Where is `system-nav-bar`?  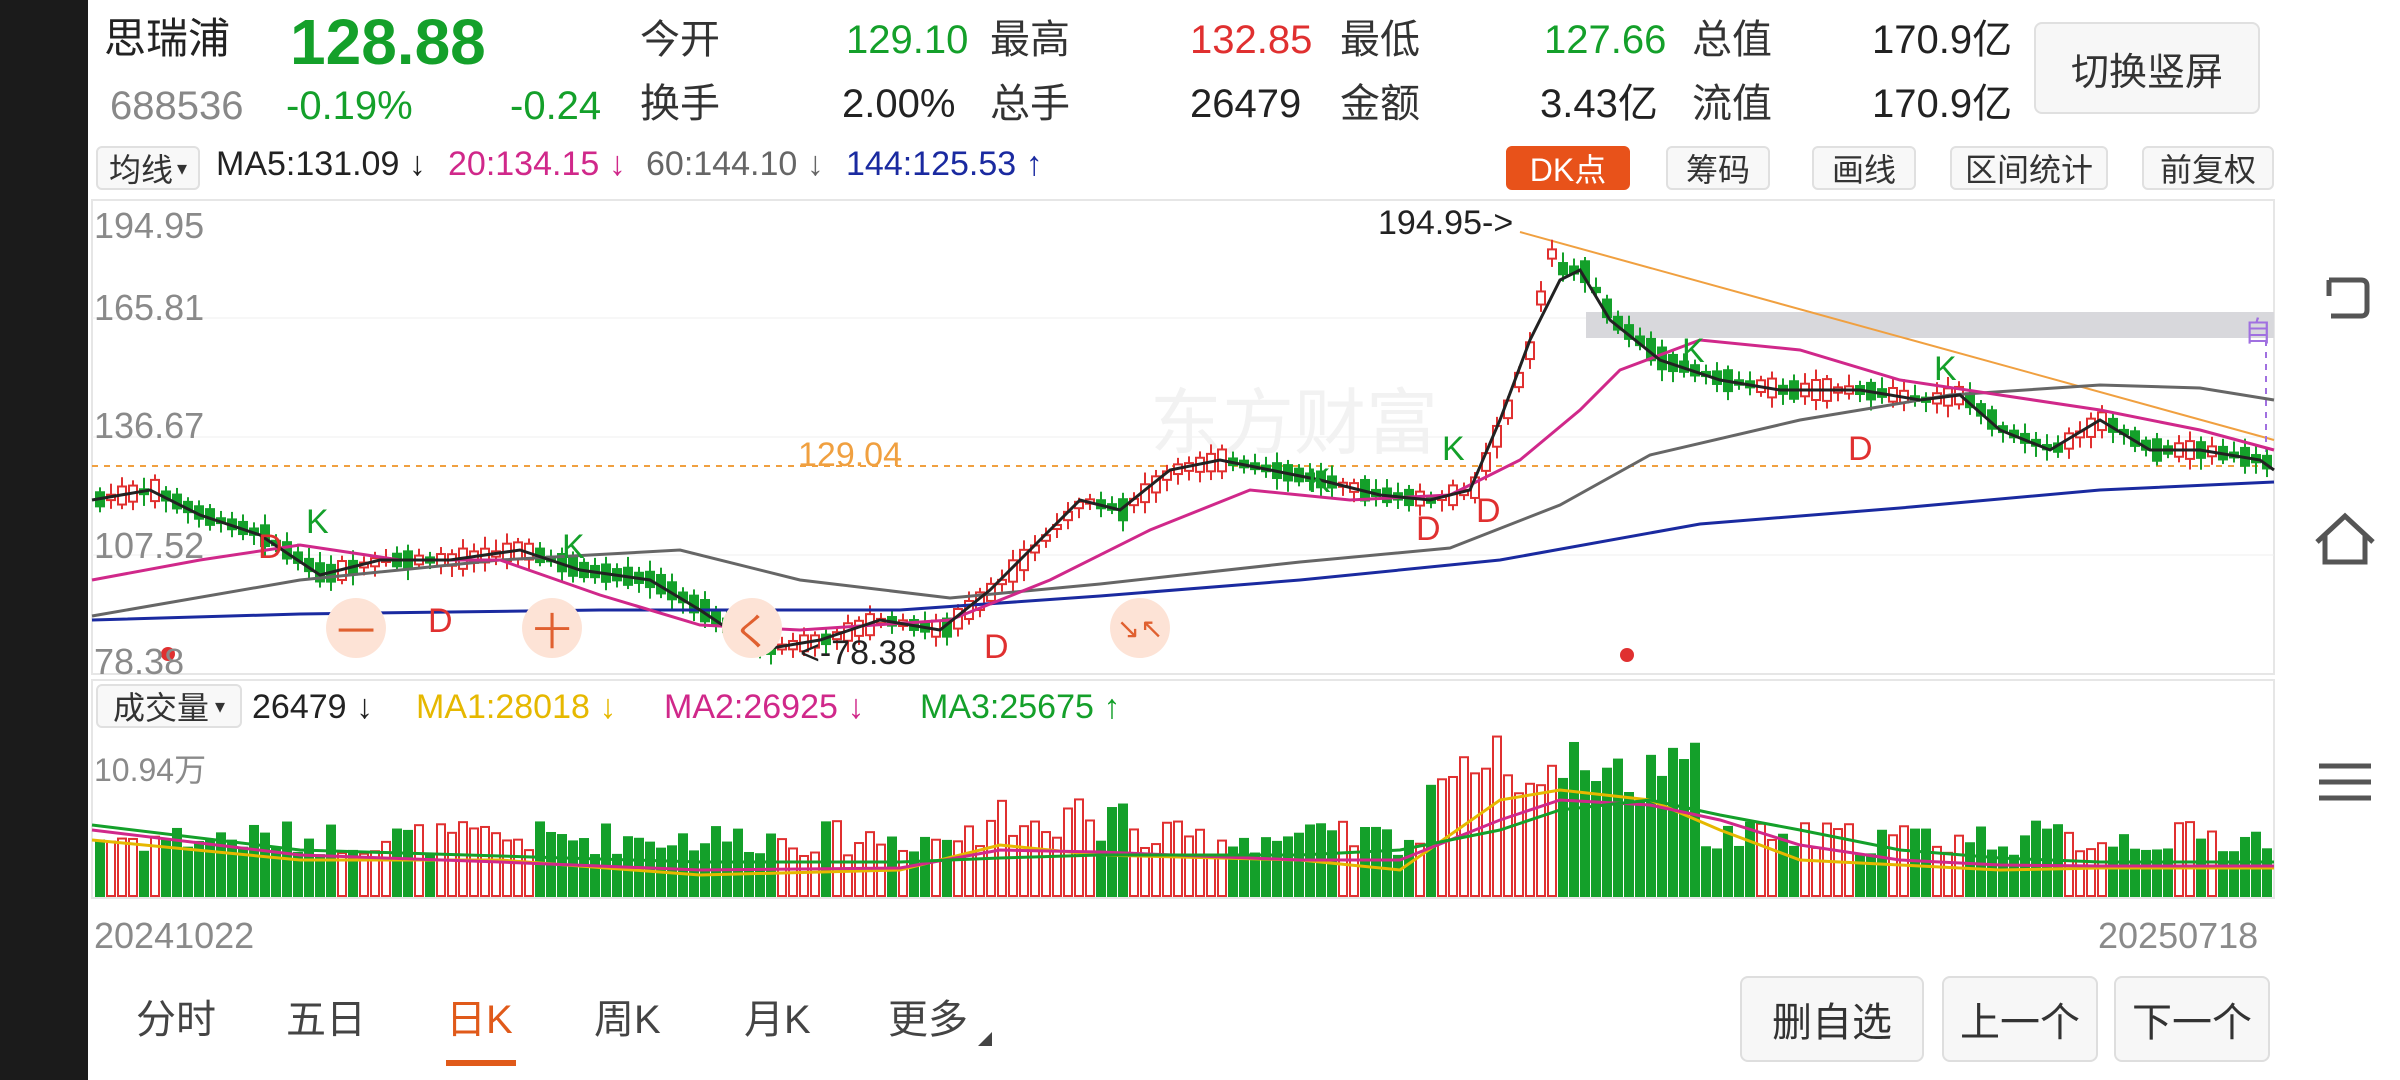
system-nav-bar is located at coordinates (2345, 540).